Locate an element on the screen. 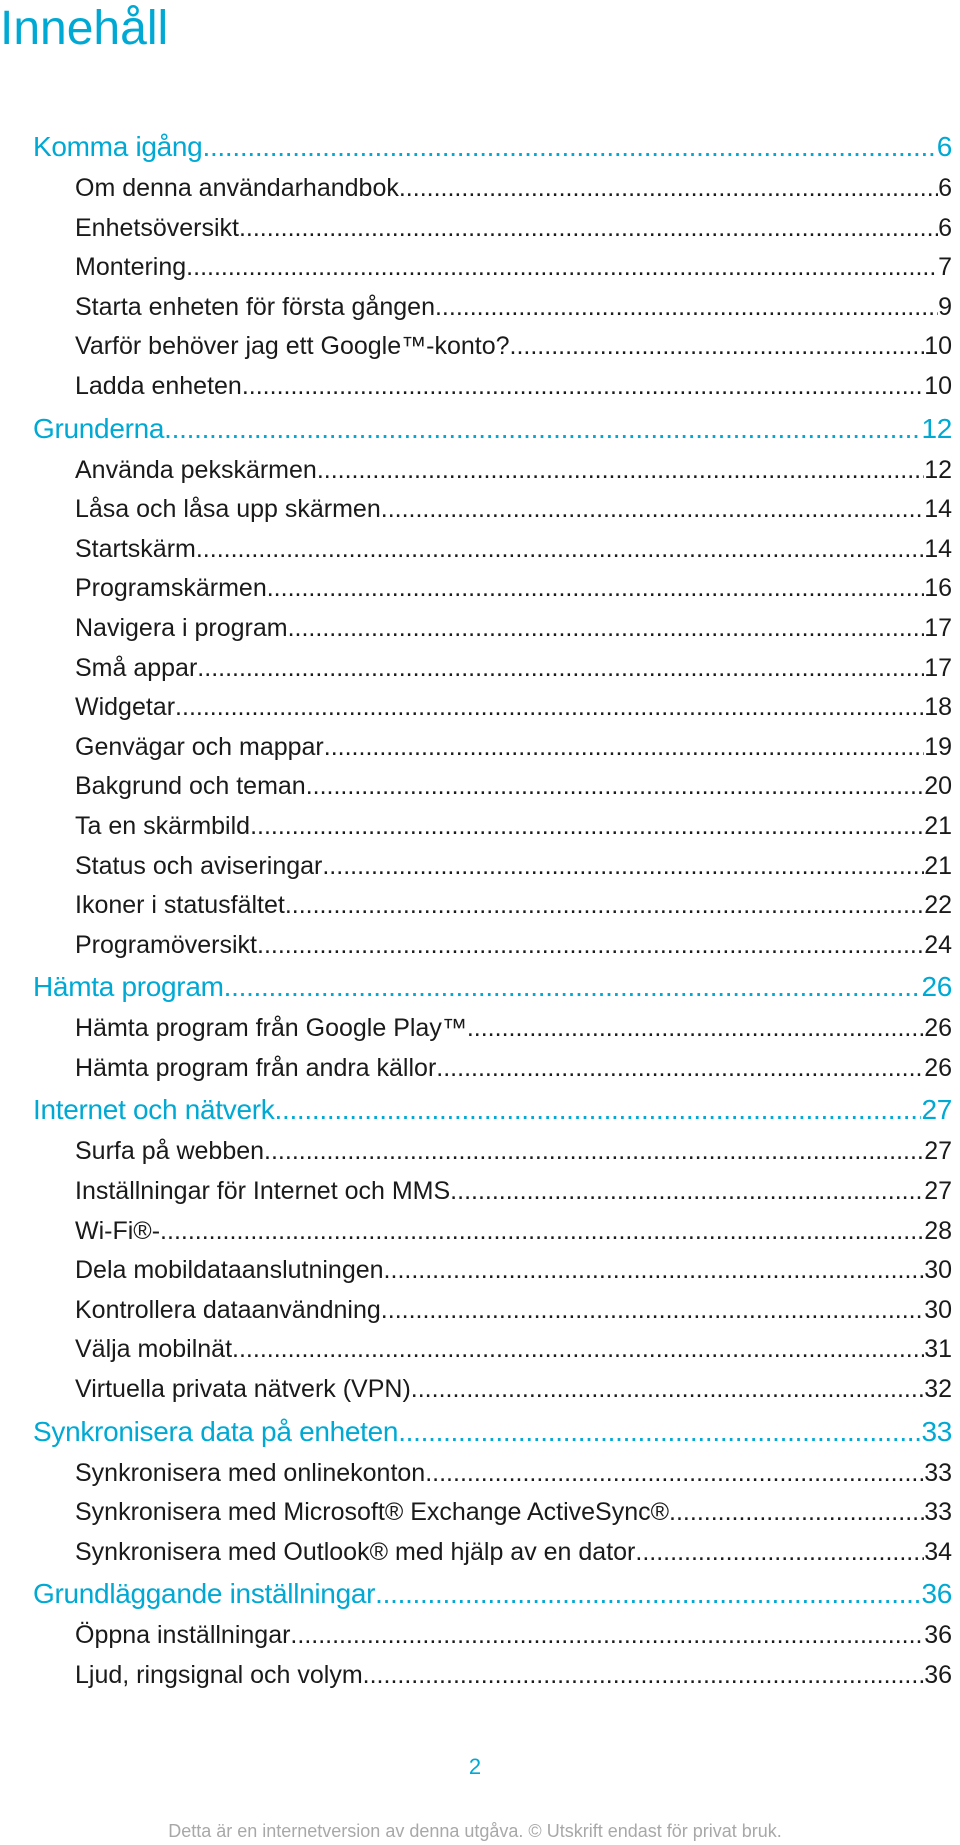 This screenshot has width=960, height=1845. page-number: 2 is located at coordinates (475, 1766).